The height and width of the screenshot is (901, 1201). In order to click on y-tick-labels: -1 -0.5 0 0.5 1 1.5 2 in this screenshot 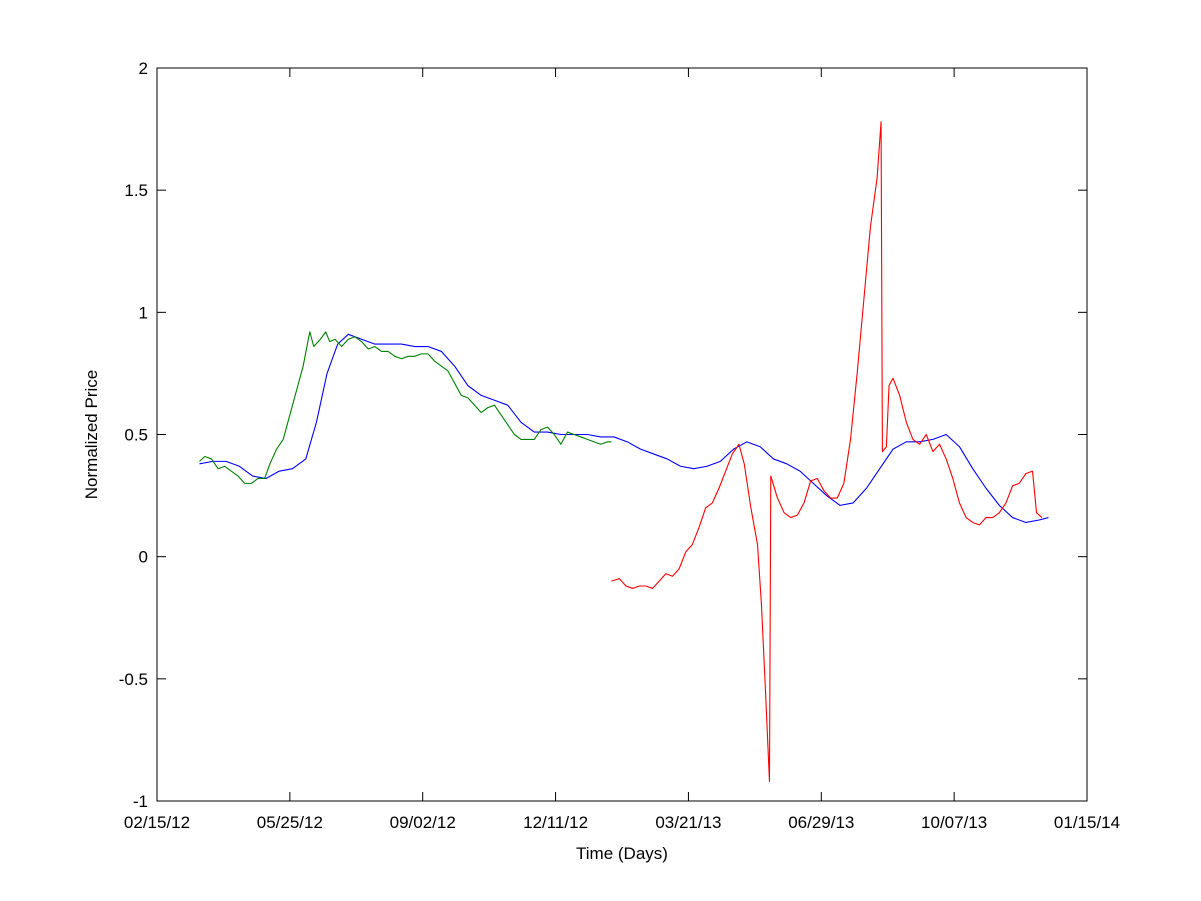, I will do `click(133, 435)`.